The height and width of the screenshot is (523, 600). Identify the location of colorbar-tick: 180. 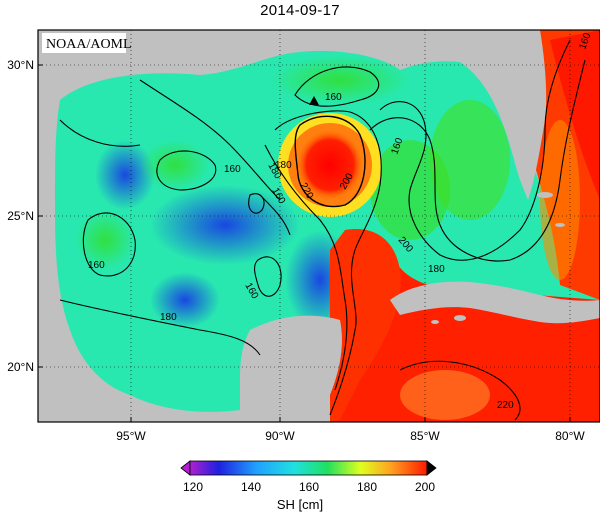
(367, 487).